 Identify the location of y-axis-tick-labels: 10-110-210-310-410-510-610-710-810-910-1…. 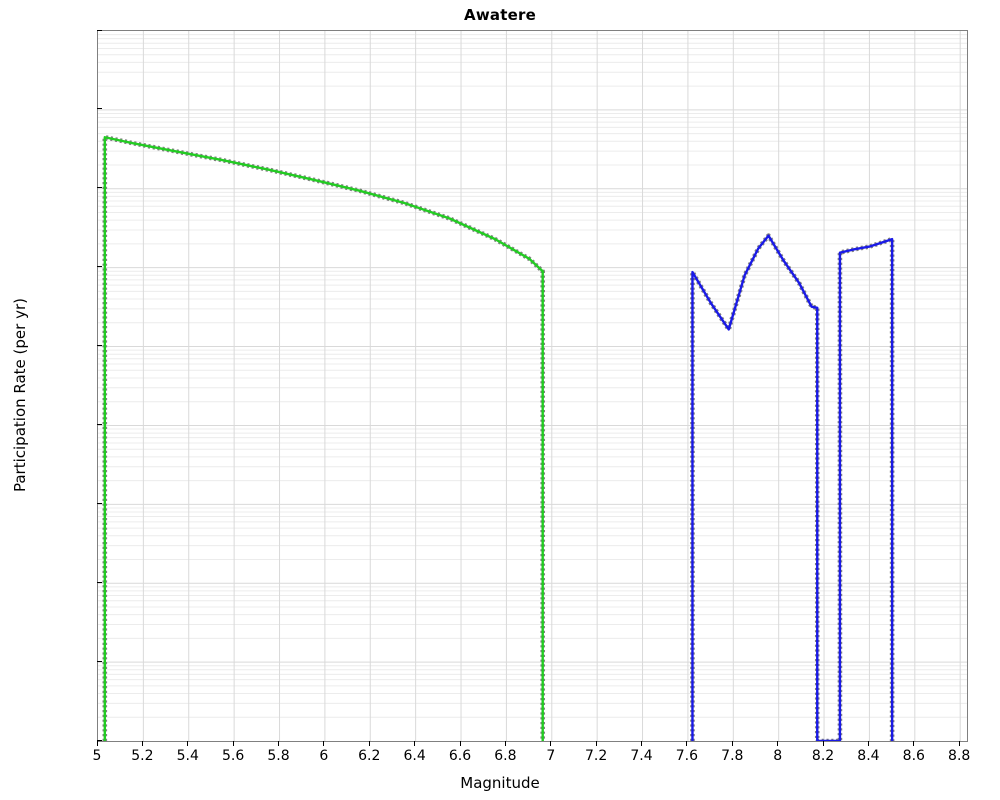
(51, 400).